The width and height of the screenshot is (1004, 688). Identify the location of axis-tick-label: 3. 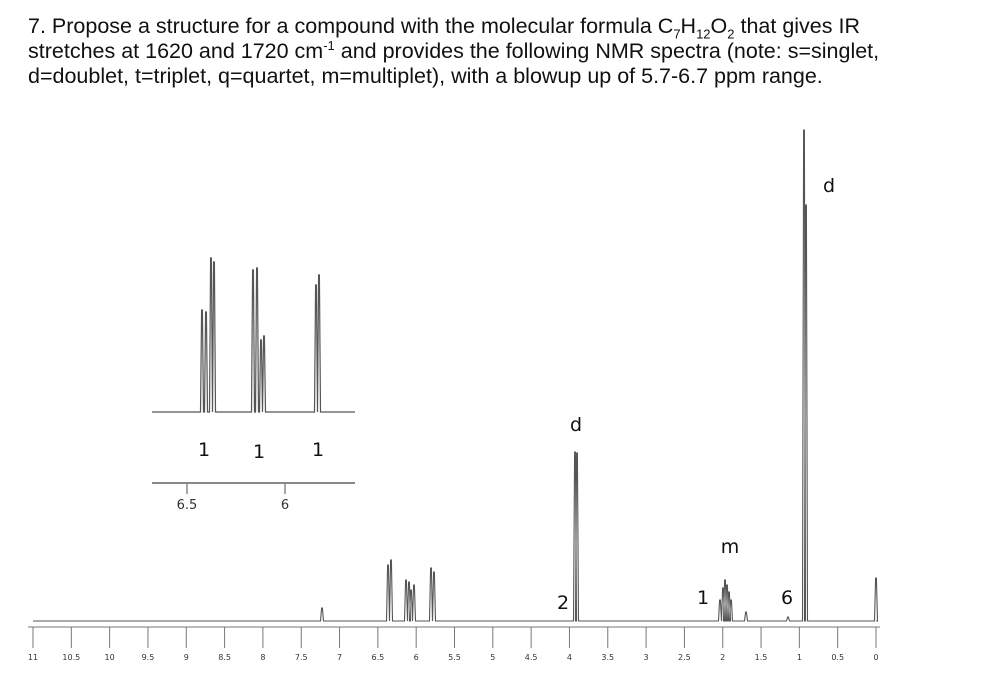
(646, 657).